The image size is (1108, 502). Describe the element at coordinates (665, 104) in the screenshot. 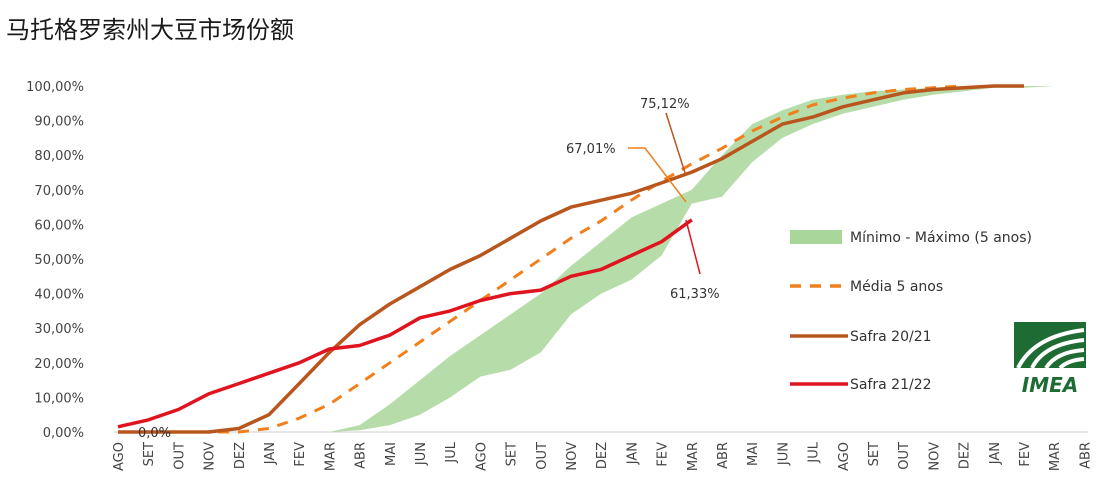

I see `annotation-75-12: 75,12%` at that location.